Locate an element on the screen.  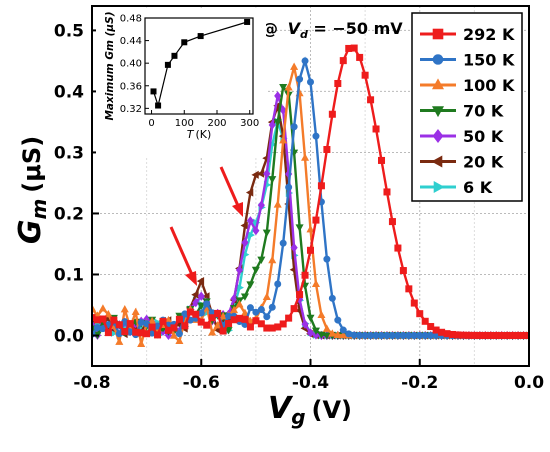
legend-item: 6 K is located at coordinates (456, 187).